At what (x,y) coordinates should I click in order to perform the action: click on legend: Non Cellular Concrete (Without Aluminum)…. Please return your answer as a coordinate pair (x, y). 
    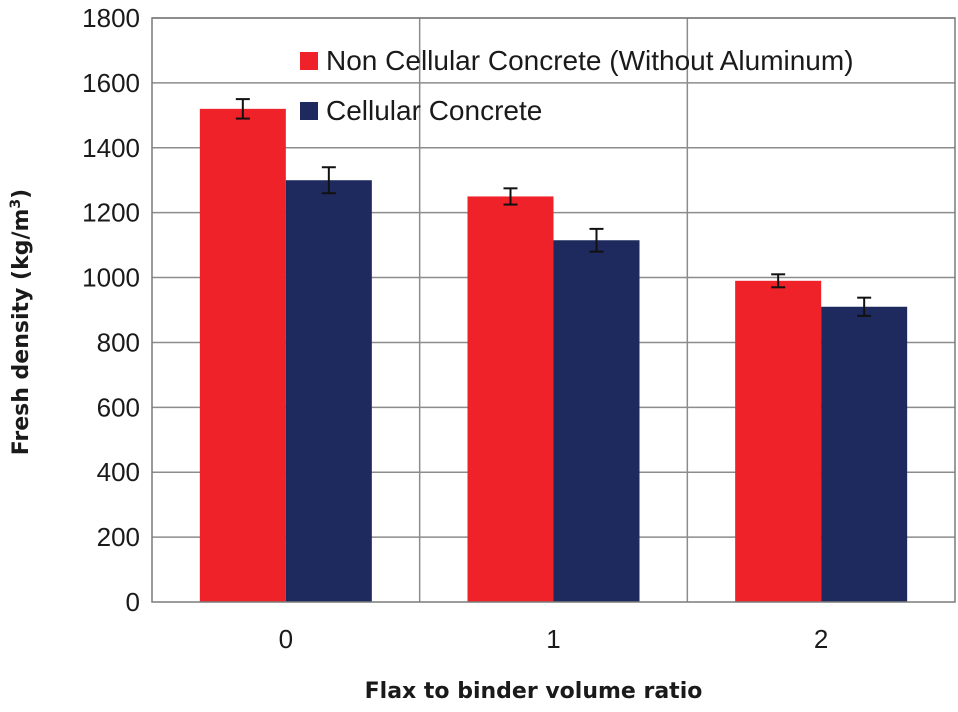
    Looking at the image, I should click on (577, 85).